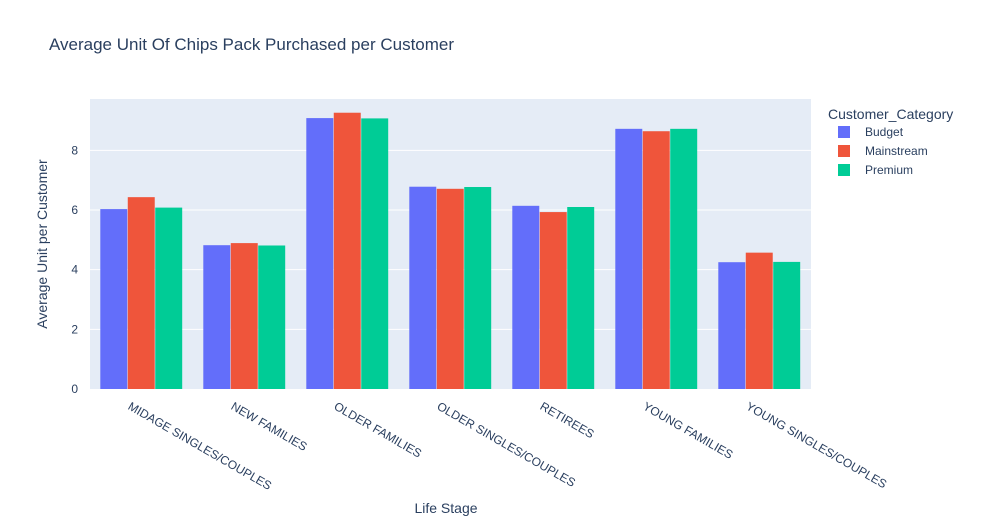 This screenshot has width=983, height=525. Describe the element at coordinates (844, 151) in the screenshot. I see `legend-swatch-mainstream` at that location.